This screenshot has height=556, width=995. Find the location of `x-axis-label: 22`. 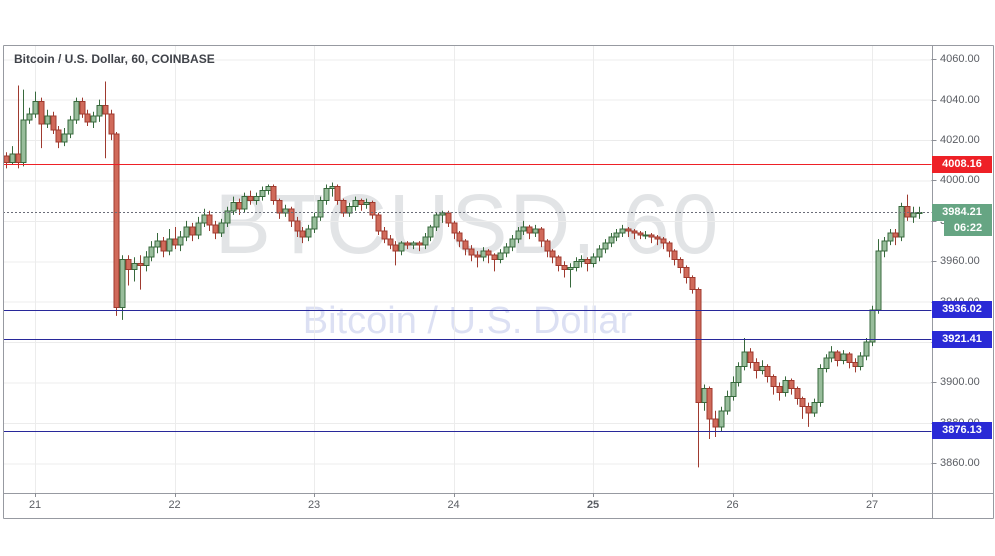

x-axis-label: 22 is located at coordinates (174, 505).